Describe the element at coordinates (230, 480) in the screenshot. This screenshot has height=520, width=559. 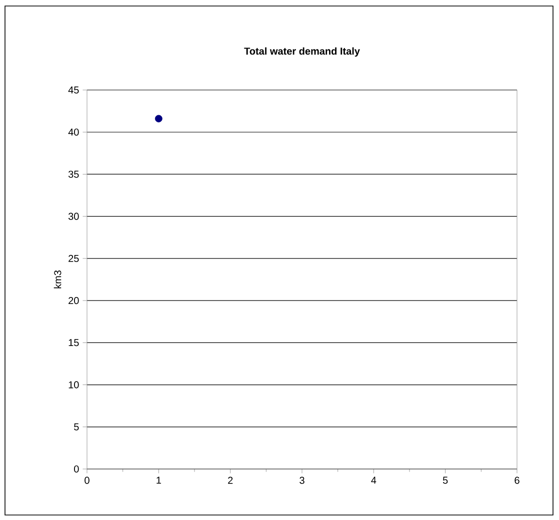
I see `x-tick-label: 2` at that location.